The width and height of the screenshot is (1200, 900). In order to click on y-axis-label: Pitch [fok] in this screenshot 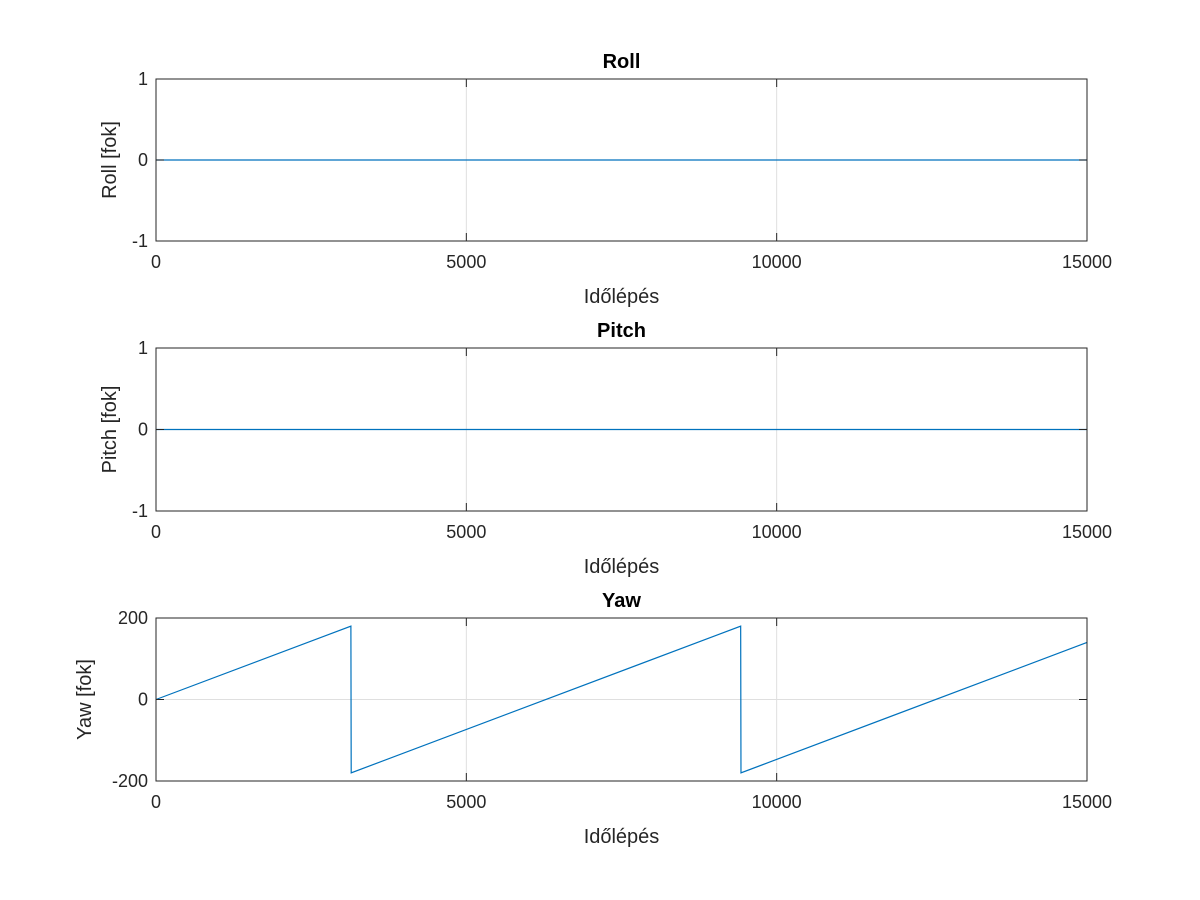, I will do `click(110, 430)`.